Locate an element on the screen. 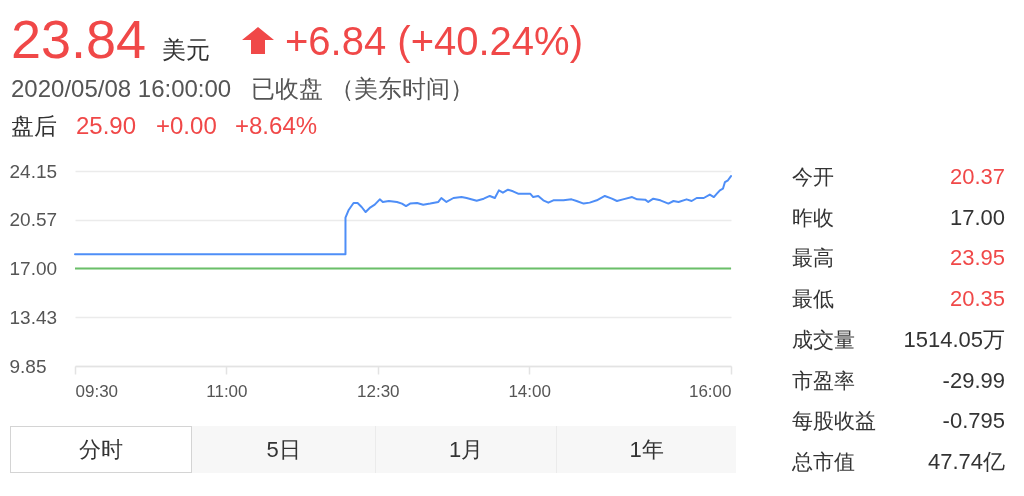  text: 美元 is located at coordinates (186, 49).